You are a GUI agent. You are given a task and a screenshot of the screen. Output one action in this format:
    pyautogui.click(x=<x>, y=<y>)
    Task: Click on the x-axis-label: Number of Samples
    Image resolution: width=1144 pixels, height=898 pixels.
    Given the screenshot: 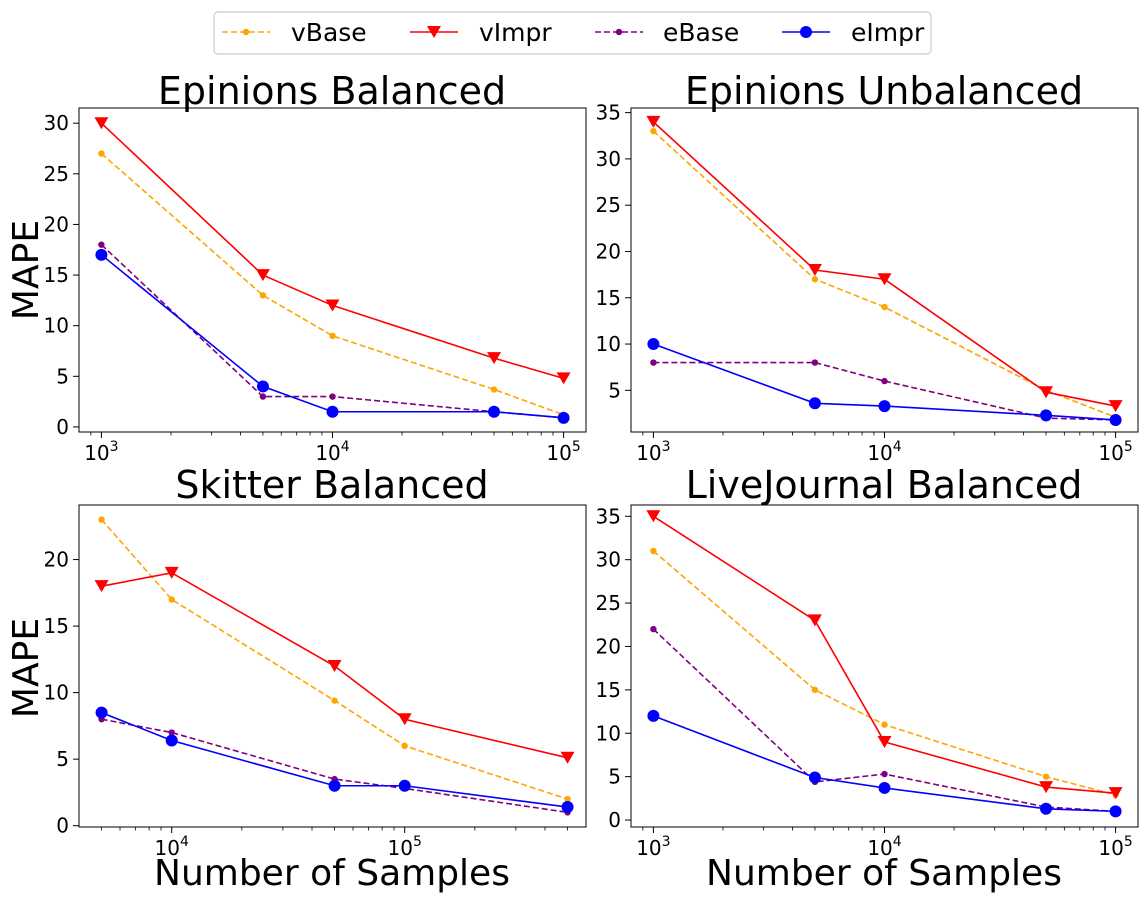 What is the action you would take?
    pyautogui.click(x=332, y=873)
    